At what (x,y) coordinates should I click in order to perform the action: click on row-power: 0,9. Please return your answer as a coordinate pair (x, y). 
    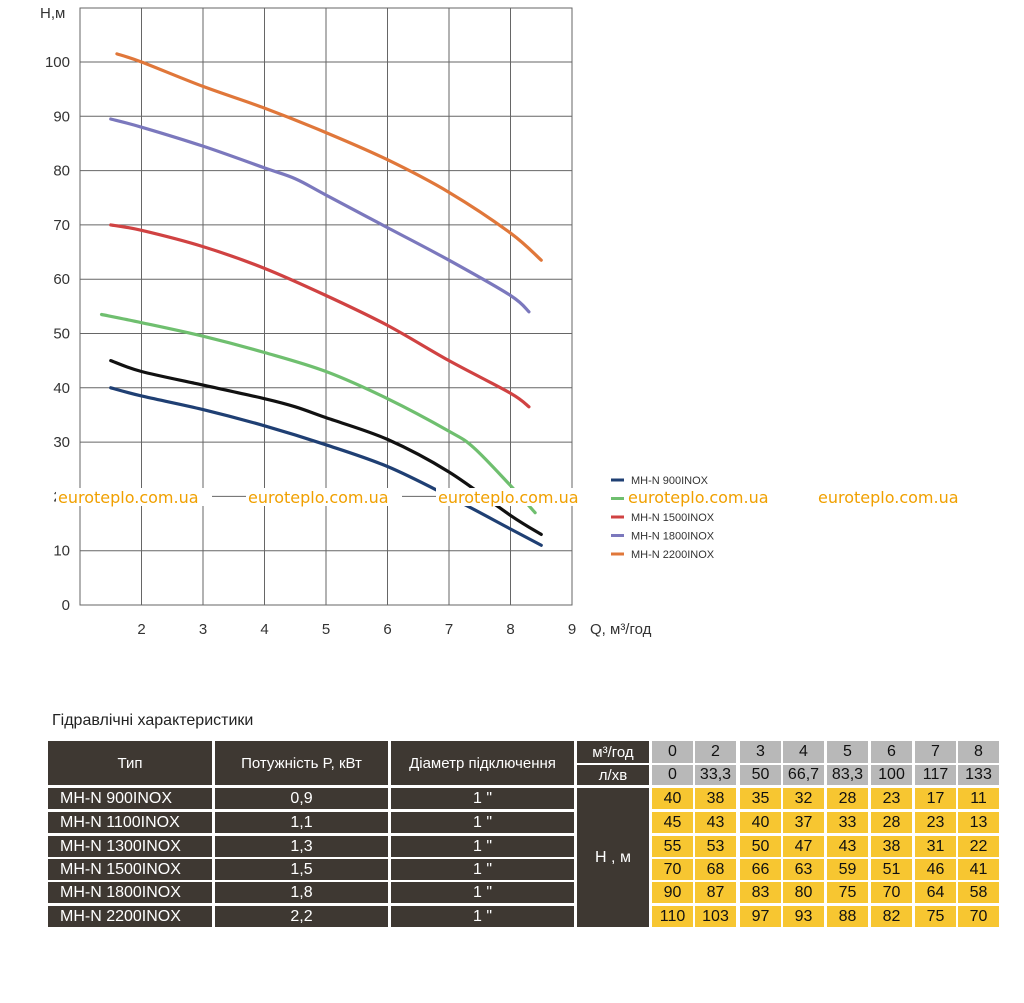
    Looking at the image, I should click on (301, 798).